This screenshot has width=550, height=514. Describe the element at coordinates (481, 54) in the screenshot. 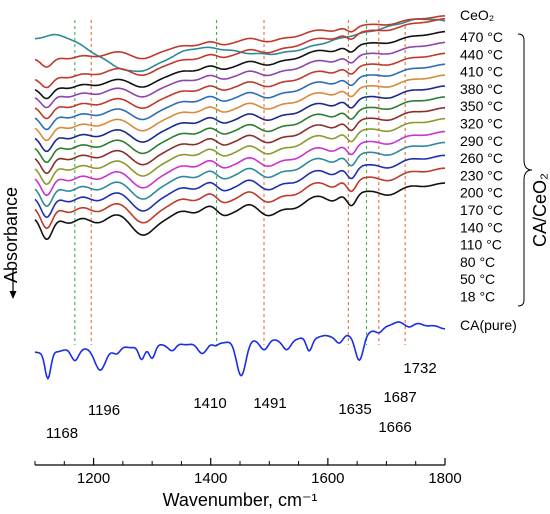

I see `series-label-3: 440 °C` at that location.